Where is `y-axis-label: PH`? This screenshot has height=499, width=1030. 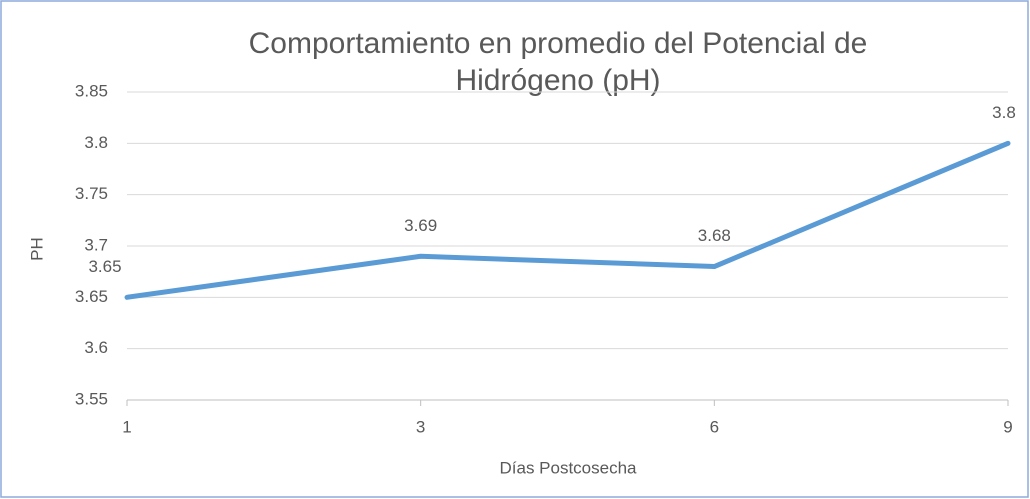
y-axis-label: PH is located at coordinates (36, 249).